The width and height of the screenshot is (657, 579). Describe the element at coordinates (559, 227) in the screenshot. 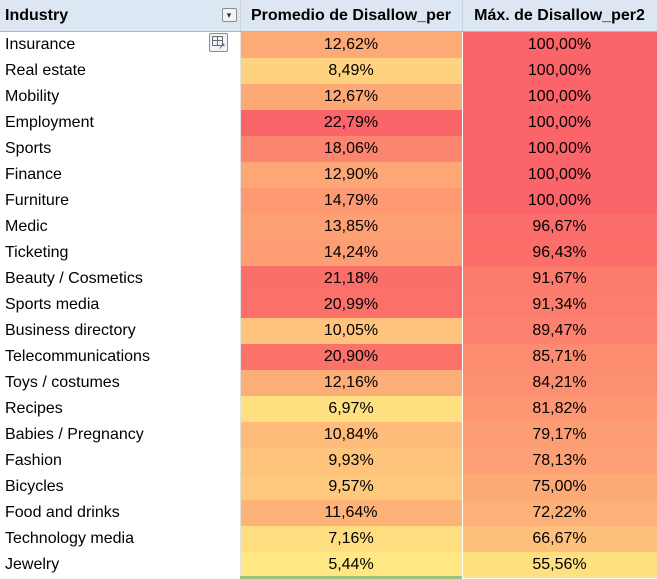

I see `max-cell: 96,67%` at that location.